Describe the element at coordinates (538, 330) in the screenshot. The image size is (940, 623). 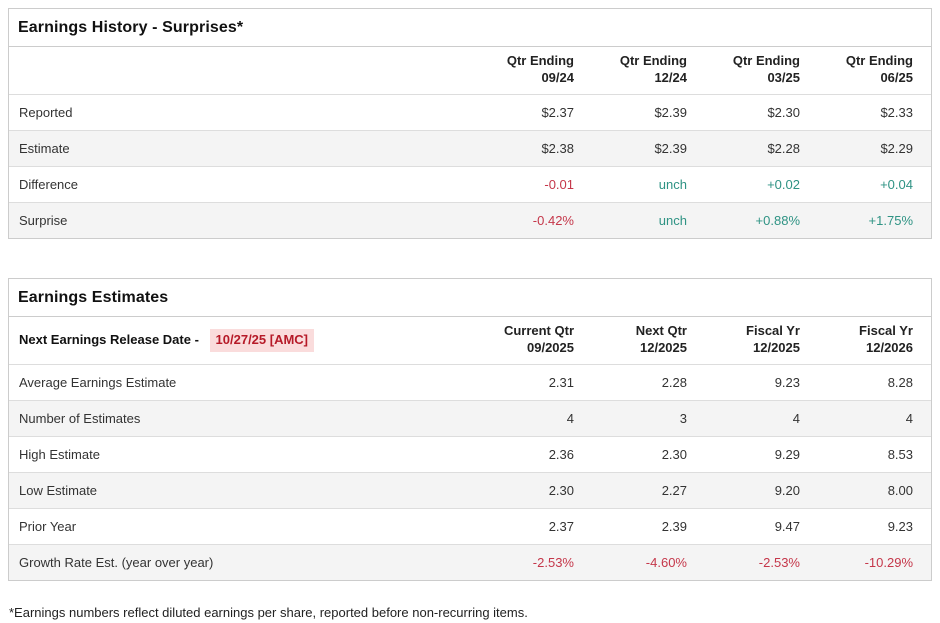
I see `column-header-line1: Current Qtr` at that location.